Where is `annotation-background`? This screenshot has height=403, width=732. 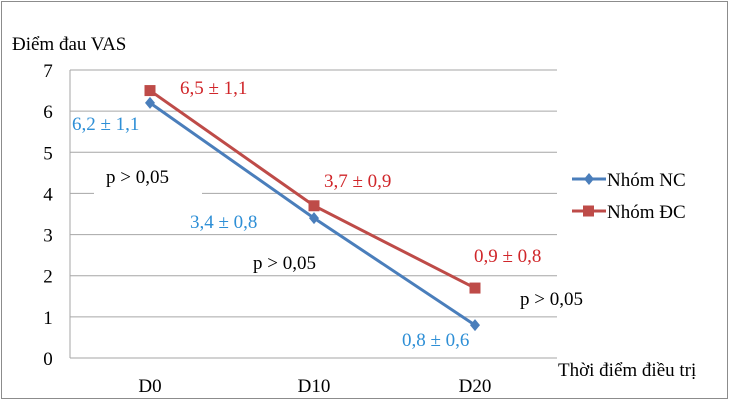 annotation-background is located at coordinates (148, 177).